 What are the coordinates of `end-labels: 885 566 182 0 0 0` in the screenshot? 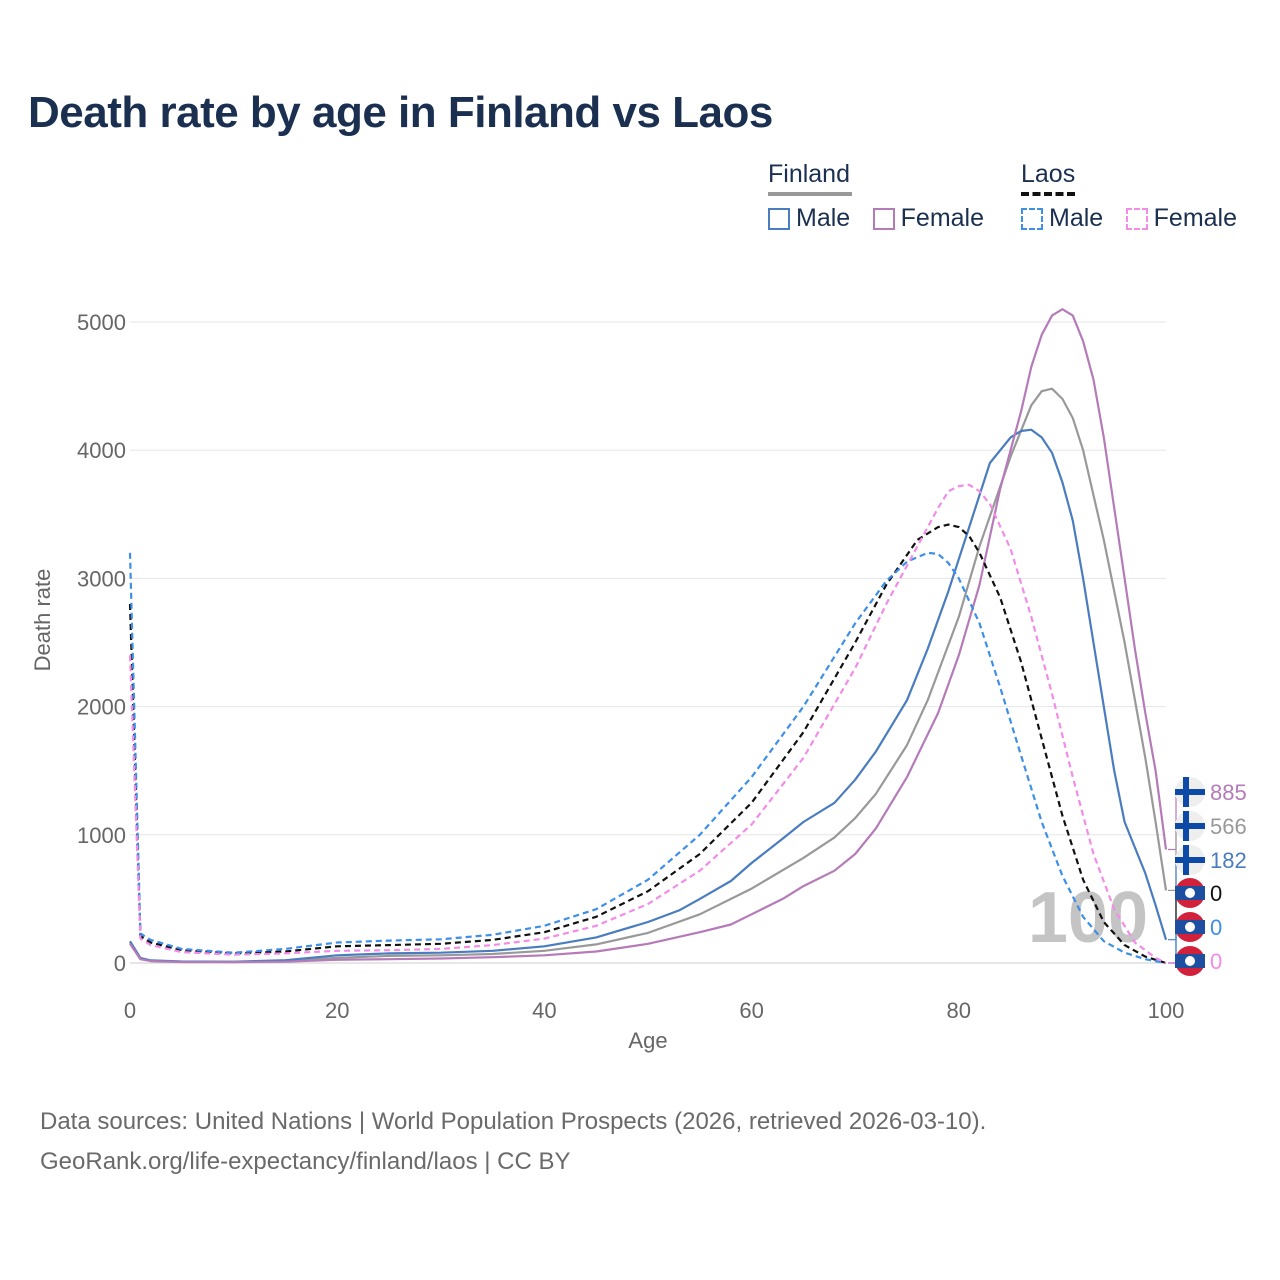 It's located at (1207, 876).